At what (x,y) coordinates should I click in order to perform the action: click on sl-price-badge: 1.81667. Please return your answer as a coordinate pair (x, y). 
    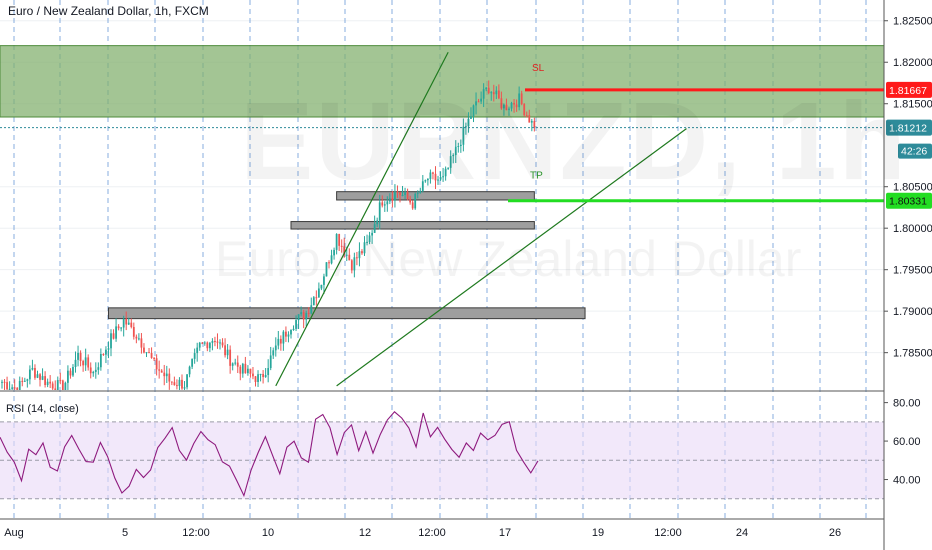
    Looking at the image, I should click on (908, 91).